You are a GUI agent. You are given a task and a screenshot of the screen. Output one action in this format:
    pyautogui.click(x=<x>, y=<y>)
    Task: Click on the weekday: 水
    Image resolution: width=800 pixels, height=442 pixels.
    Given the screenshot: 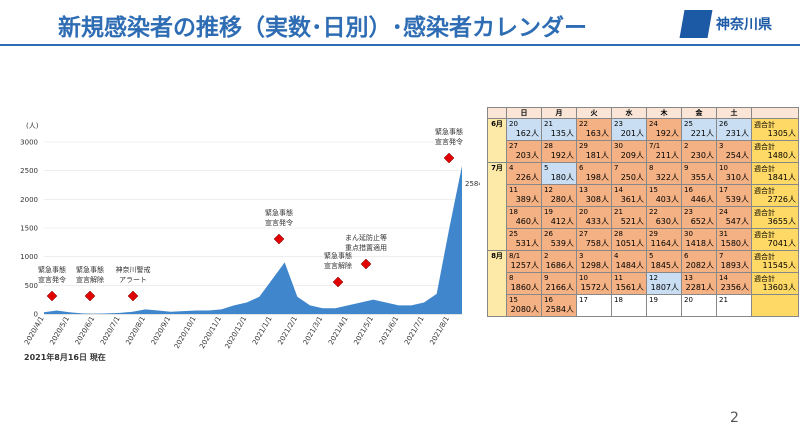 What is the action you would take?
    pyautogui.click(x=629, y=113)
    